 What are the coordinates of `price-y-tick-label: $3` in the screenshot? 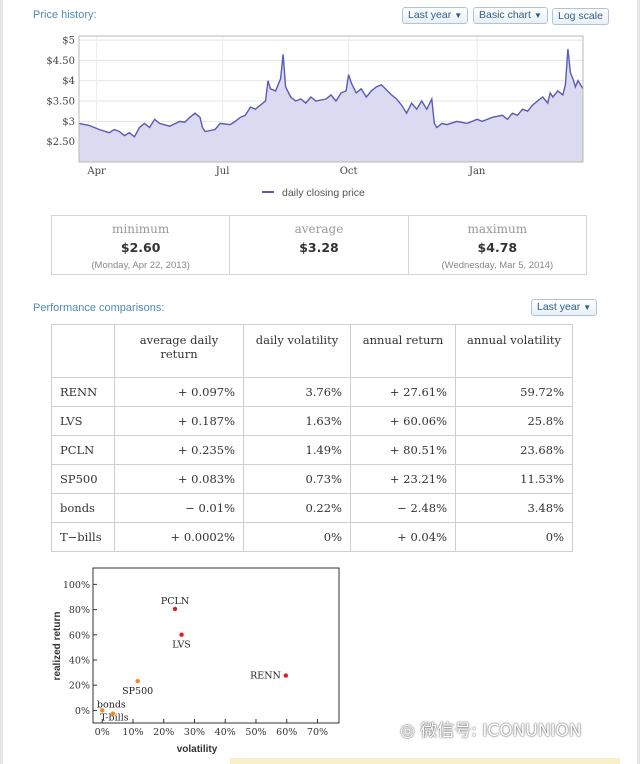 It's located at (68, 122).